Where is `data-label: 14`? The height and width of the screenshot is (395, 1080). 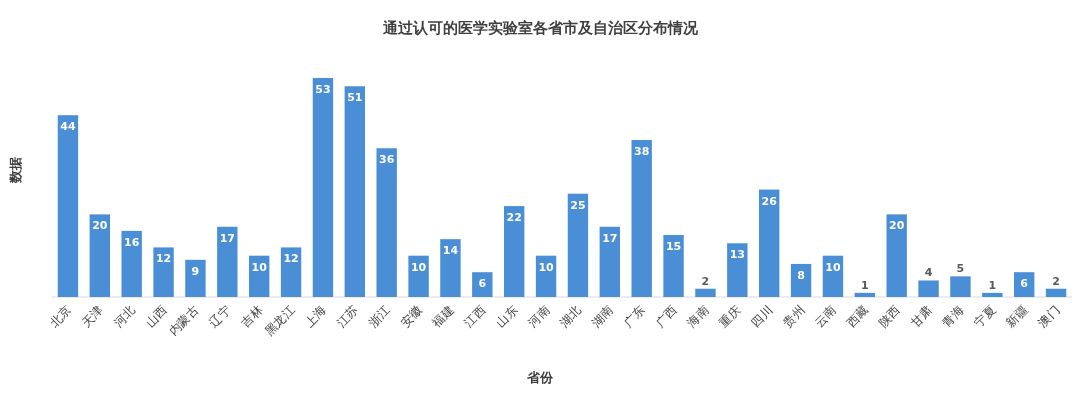 data-label: 14 is located at coordinates (450, 251).